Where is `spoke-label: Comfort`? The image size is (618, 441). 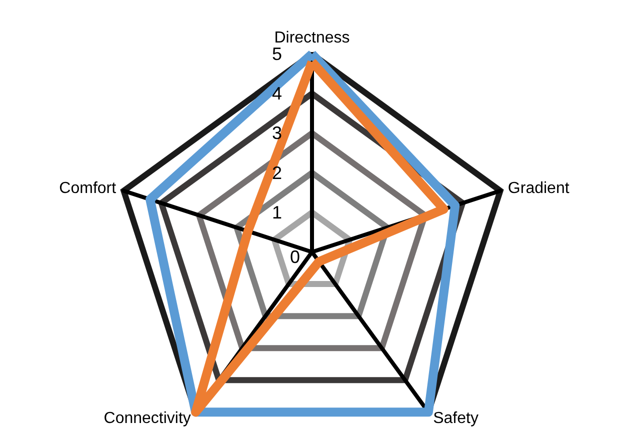 spoke-label: Comfort is located at coordinates (88, 188).